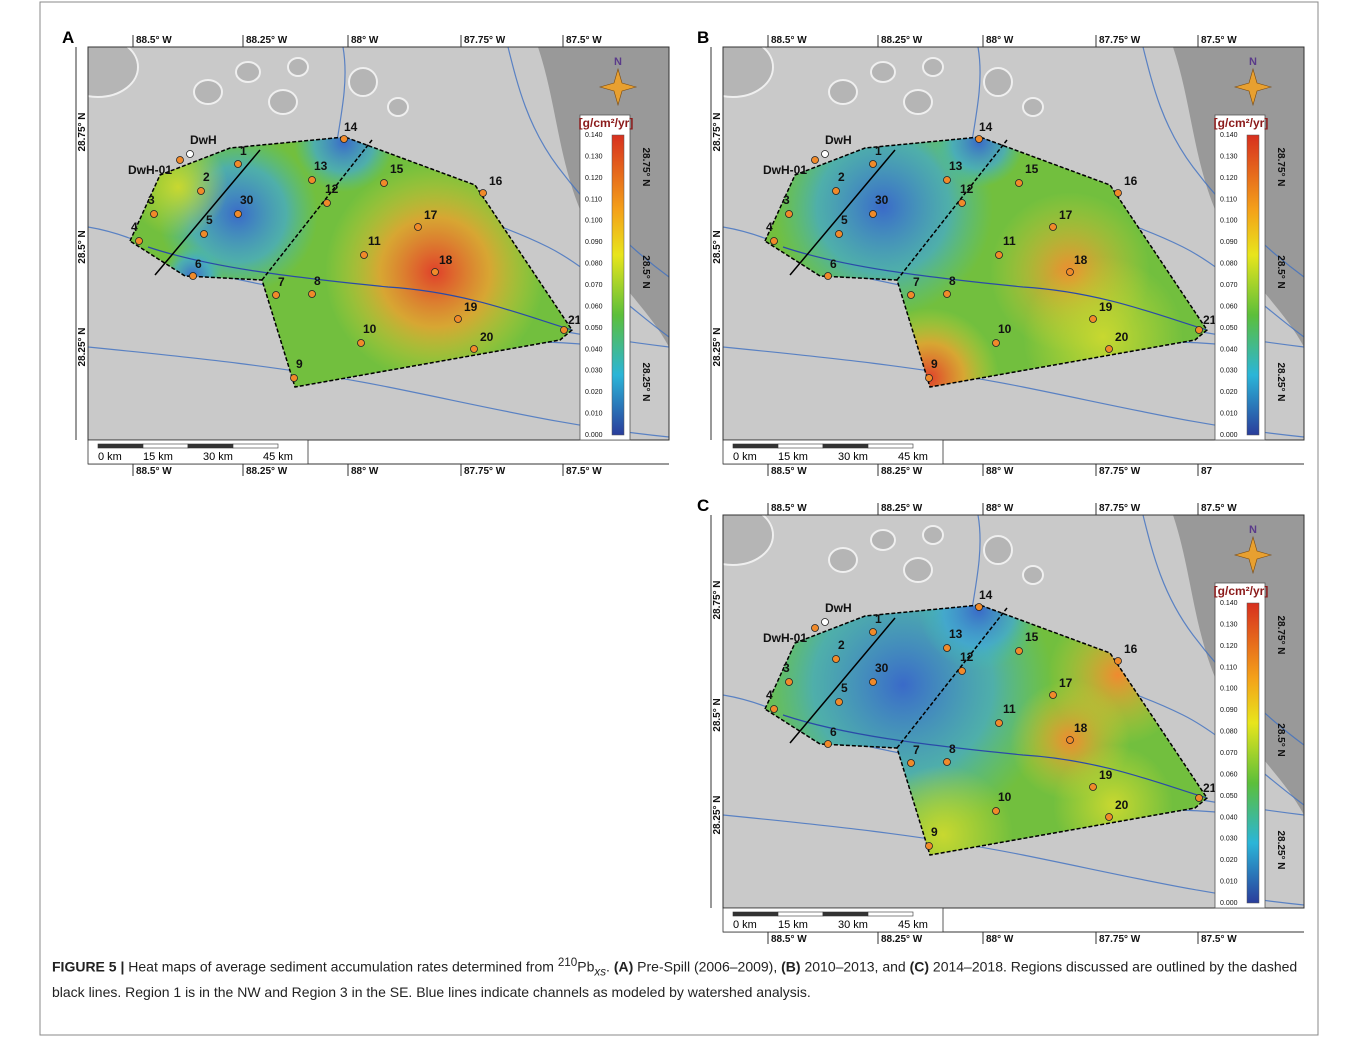 This screenshot has height=1039, width=1358. I want to click on legend-tick: 0.050, so click(1229, 328).